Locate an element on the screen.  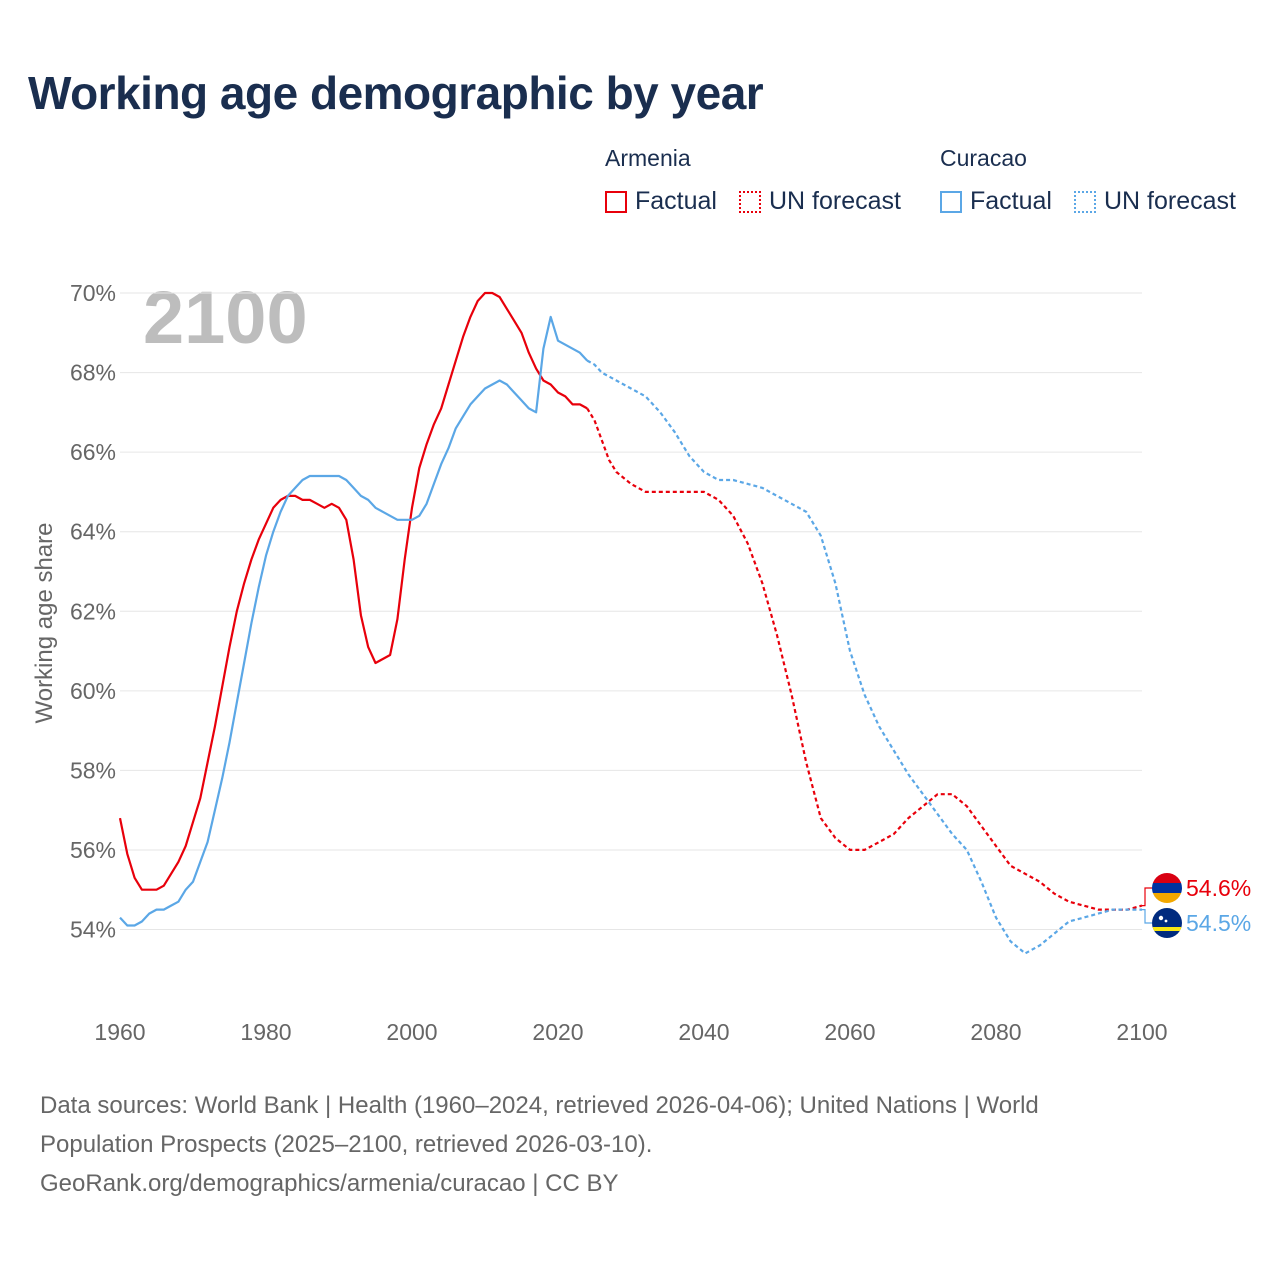
armenia-end-connector is located at coordinates (1147, 897).